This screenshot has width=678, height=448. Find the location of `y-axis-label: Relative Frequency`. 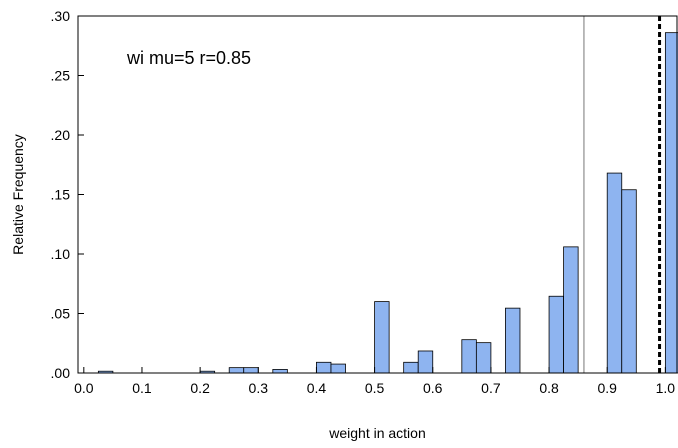

y-axis-label: Relative Frequency is located at coordinates (18, 194).